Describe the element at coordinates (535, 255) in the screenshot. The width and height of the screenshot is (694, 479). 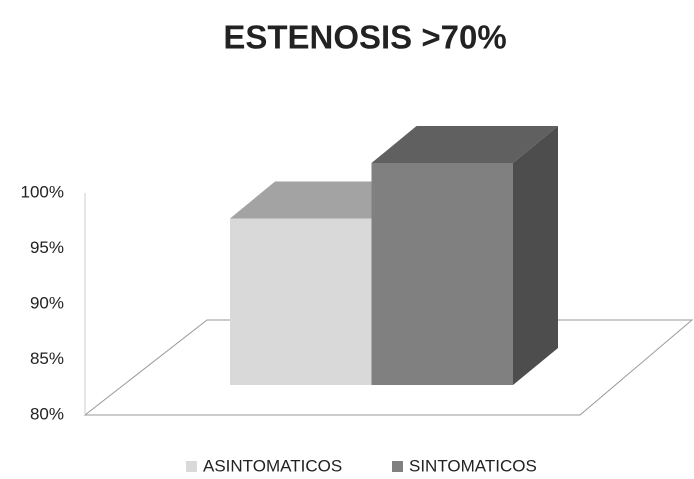
I see `bar-side` at that location.